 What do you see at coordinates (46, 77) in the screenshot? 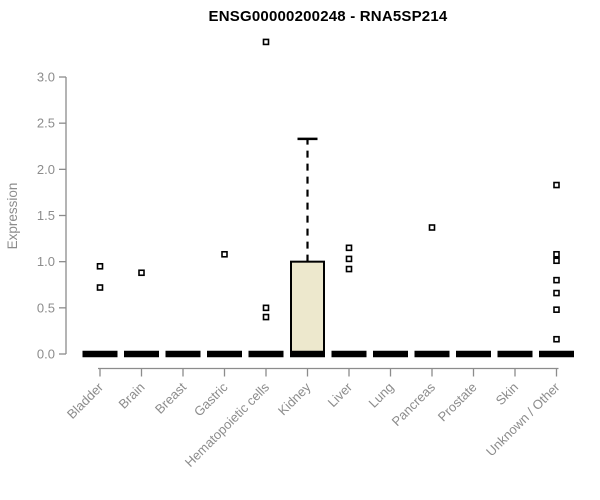
I see `y-tick-label: 3.0` at bounding box center [46, 77].